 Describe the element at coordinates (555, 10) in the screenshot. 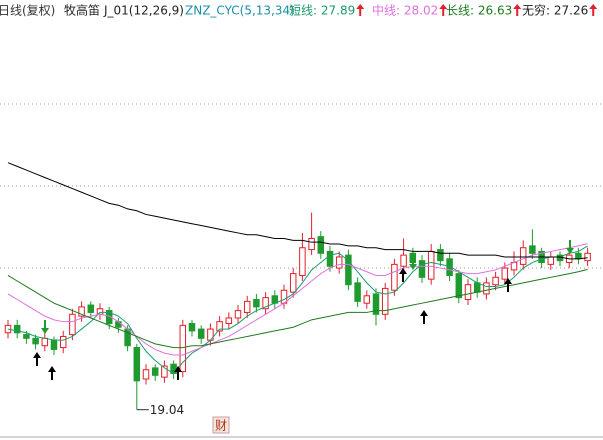

I see `legend-entry: 无穷: 27.26` at that location.